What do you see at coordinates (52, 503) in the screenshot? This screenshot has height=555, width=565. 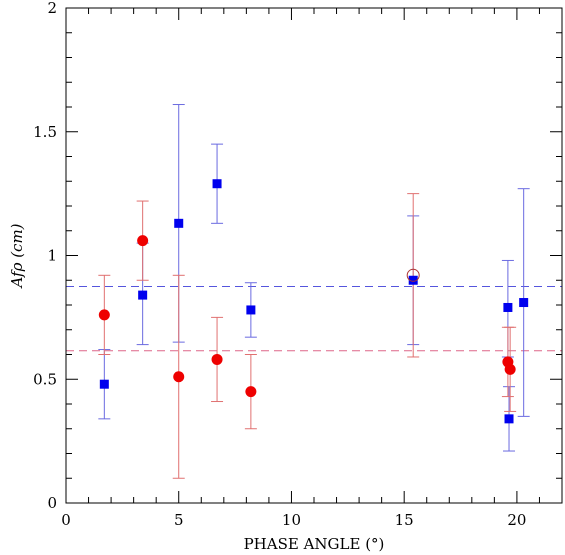 I see `y-tick-label: 0` at bounding box center [52, 503].